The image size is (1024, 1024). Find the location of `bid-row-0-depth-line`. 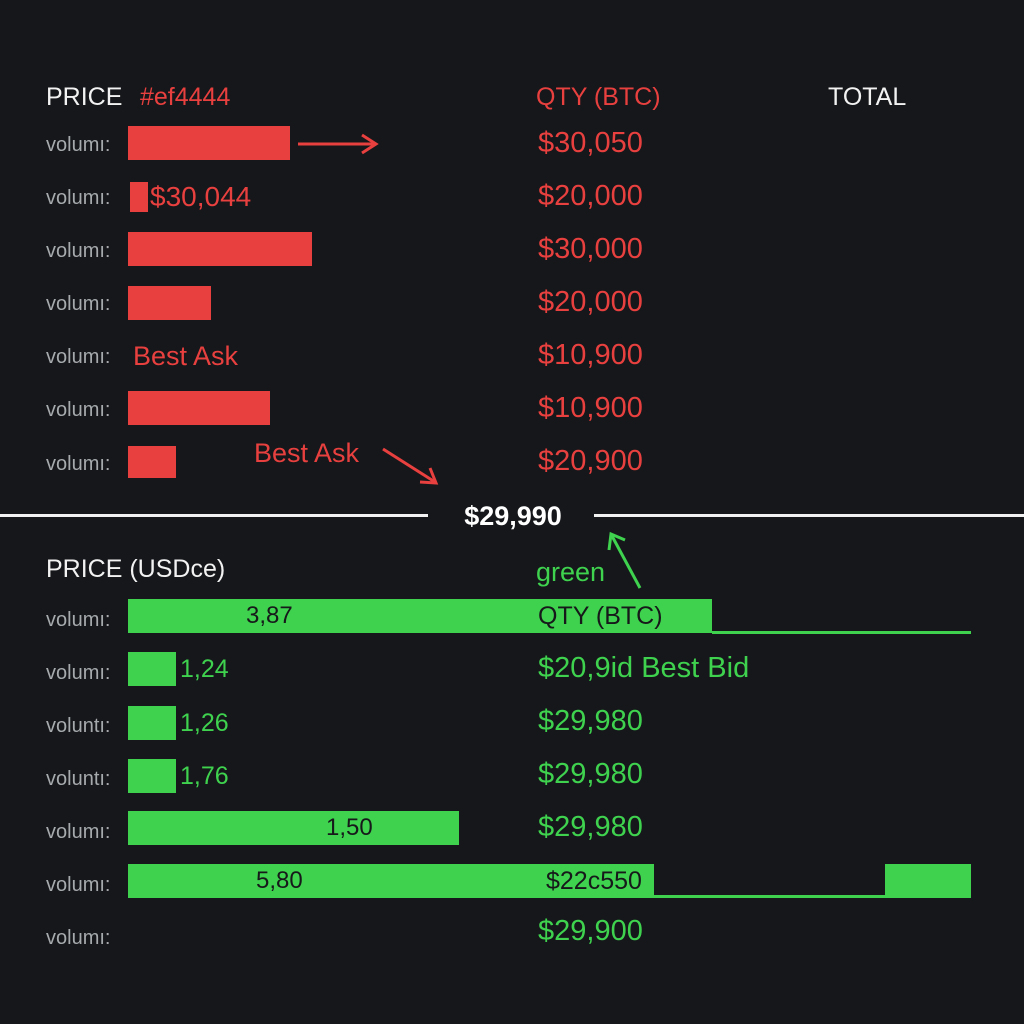

bid-row-0-depth-line is located at coordinates (841, 632).